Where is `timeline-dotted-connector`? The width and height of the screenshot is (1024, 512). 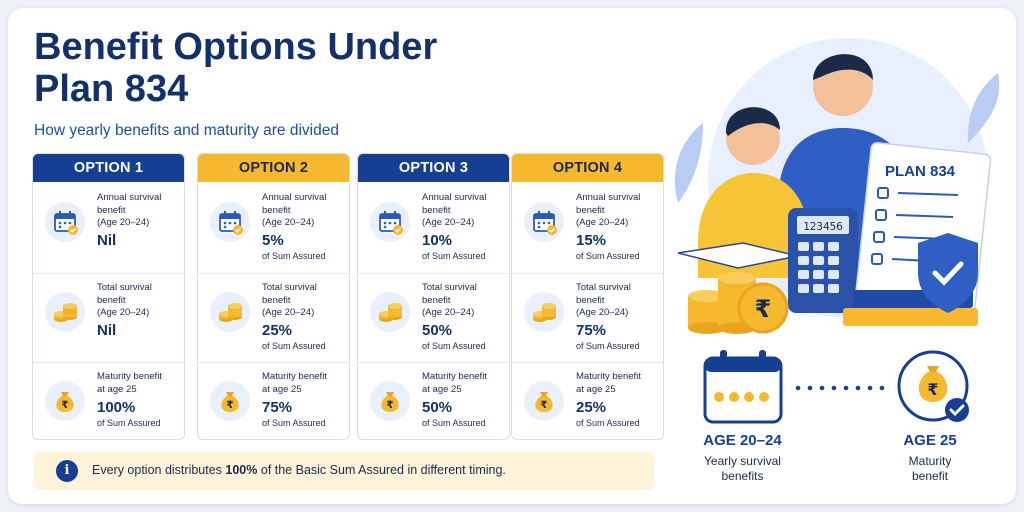 timeline-dotted-connector is located at coordinates (840, 388).